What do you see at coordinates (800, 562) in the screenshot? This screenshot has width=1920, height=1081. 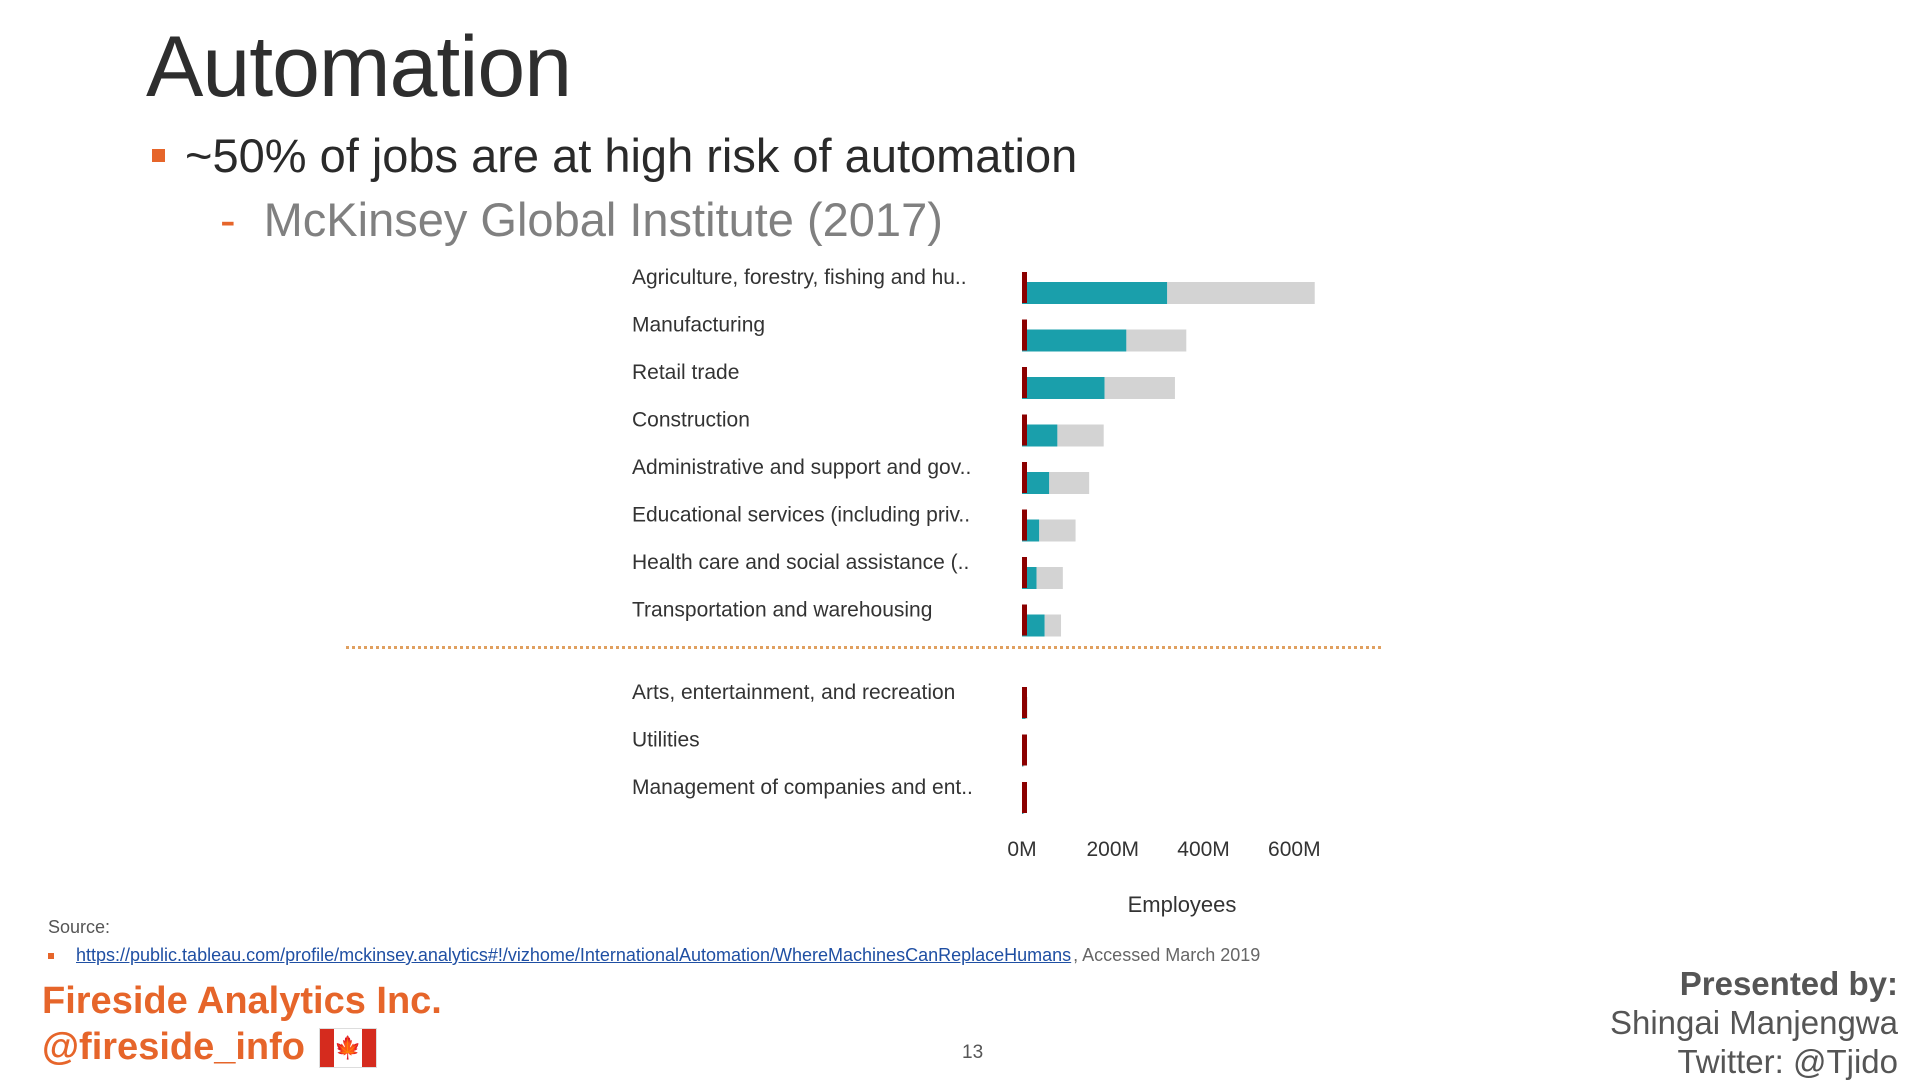 I see `category-label: Health care and social assistance (..` at bounding box center [800, 562].